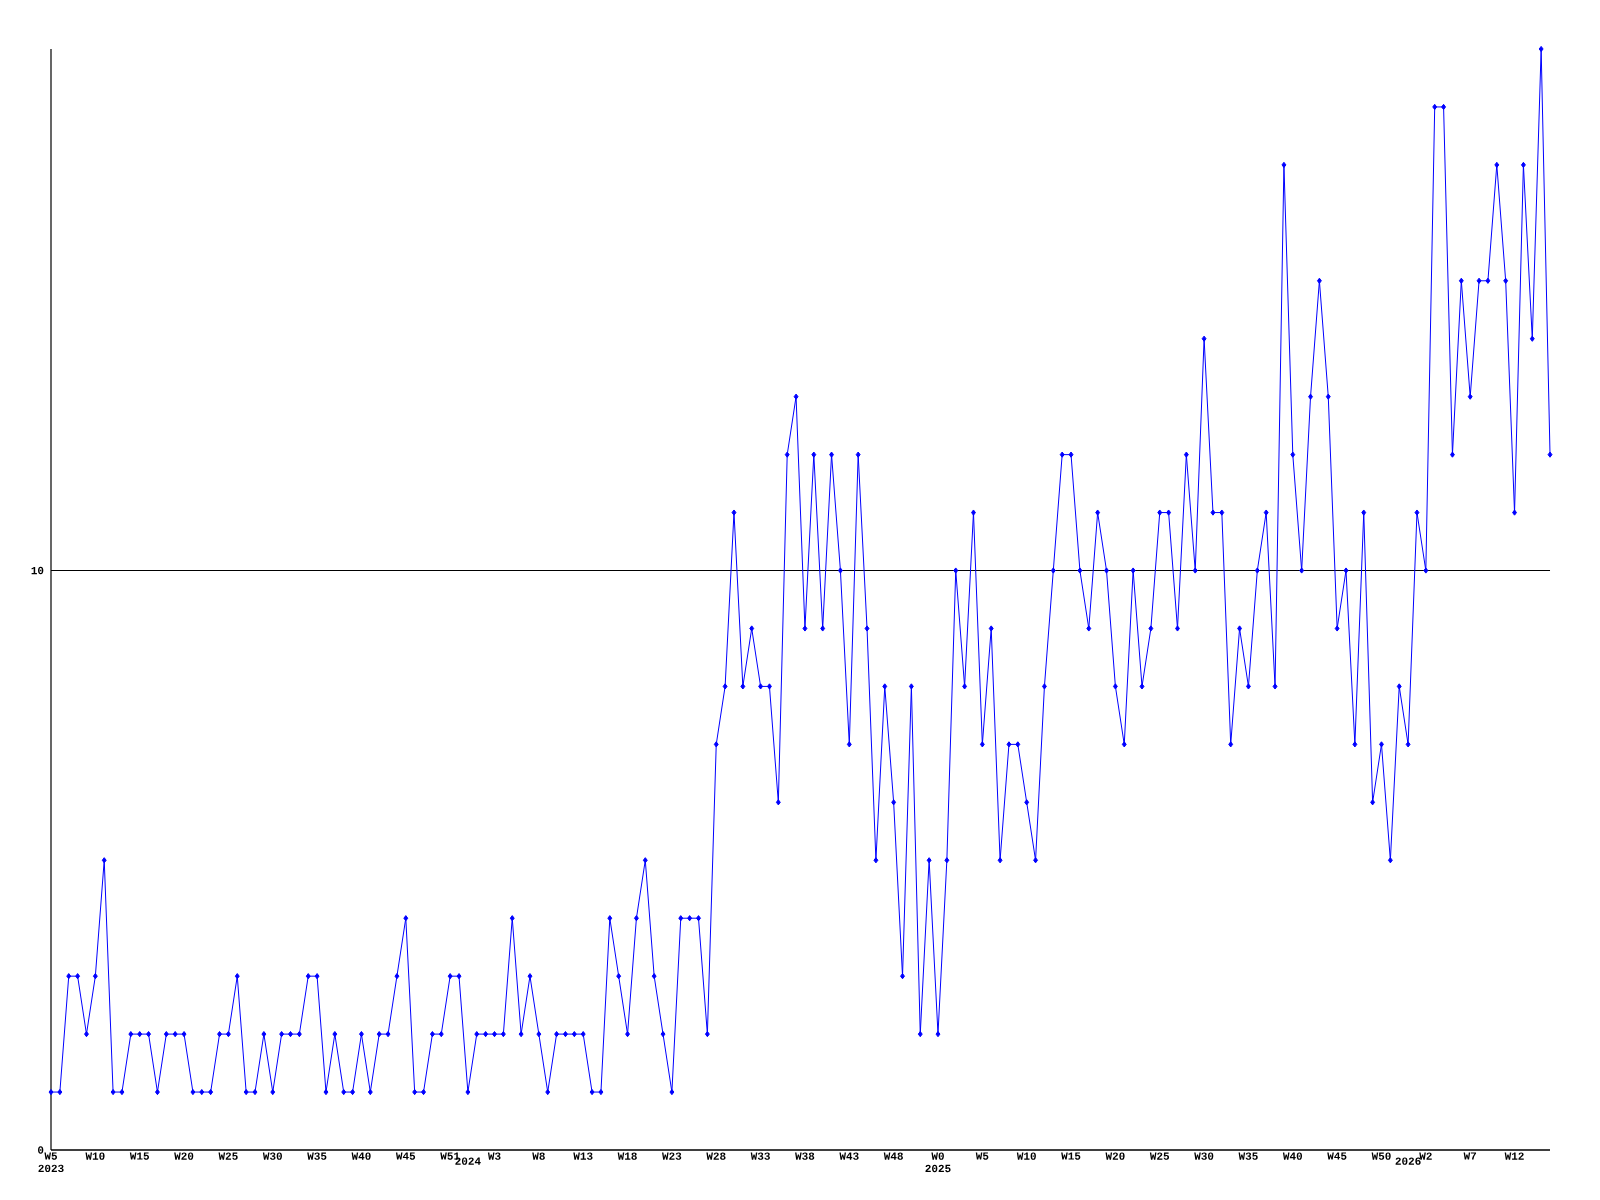 This screenshot has width=1600, height=1200. Describe the element at coordinates (37, 570) in the screenshot. I see `y-tick-label: 10` at that location.